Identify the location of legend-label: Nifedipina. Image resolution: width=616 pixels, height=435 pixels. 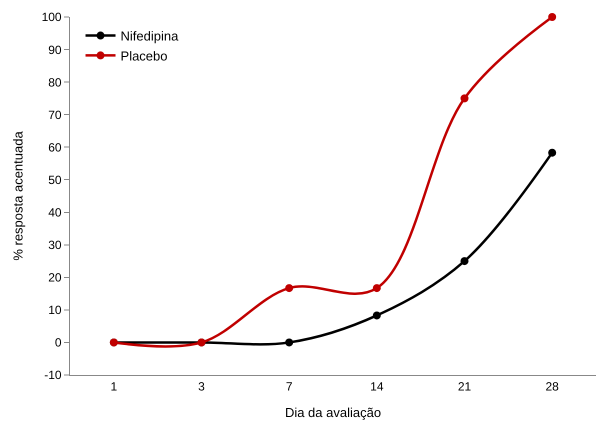
(150, 36).